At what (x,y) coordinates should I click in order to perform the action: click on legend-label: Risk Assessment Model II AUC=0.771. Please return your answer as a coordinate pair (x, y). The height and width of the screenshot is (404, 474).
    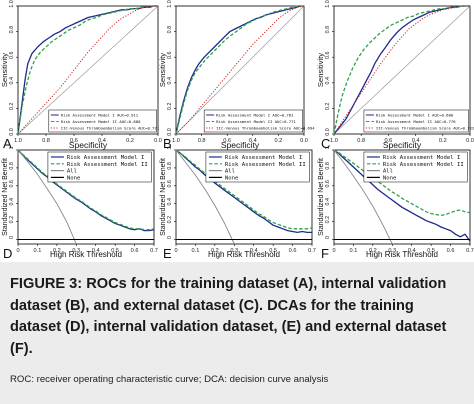
    Looking at the image, I should click on (256, 121).